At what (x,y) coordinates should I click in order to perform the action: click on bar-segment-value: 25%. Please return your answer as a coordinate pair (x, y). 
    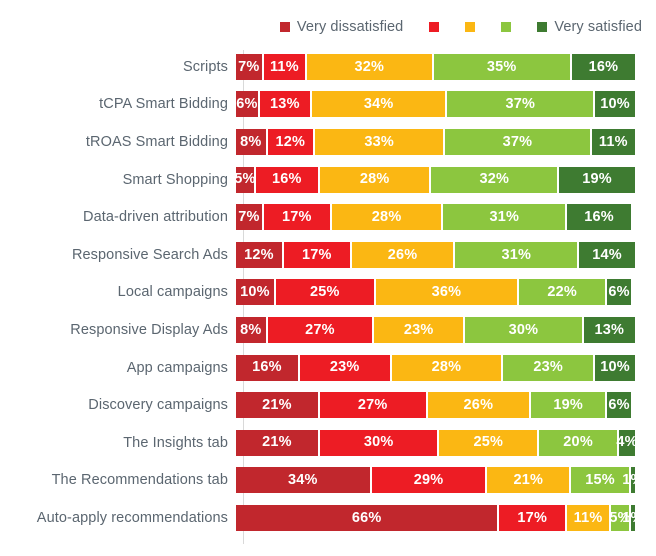
    Looking at the image, I should click on (324, 292).